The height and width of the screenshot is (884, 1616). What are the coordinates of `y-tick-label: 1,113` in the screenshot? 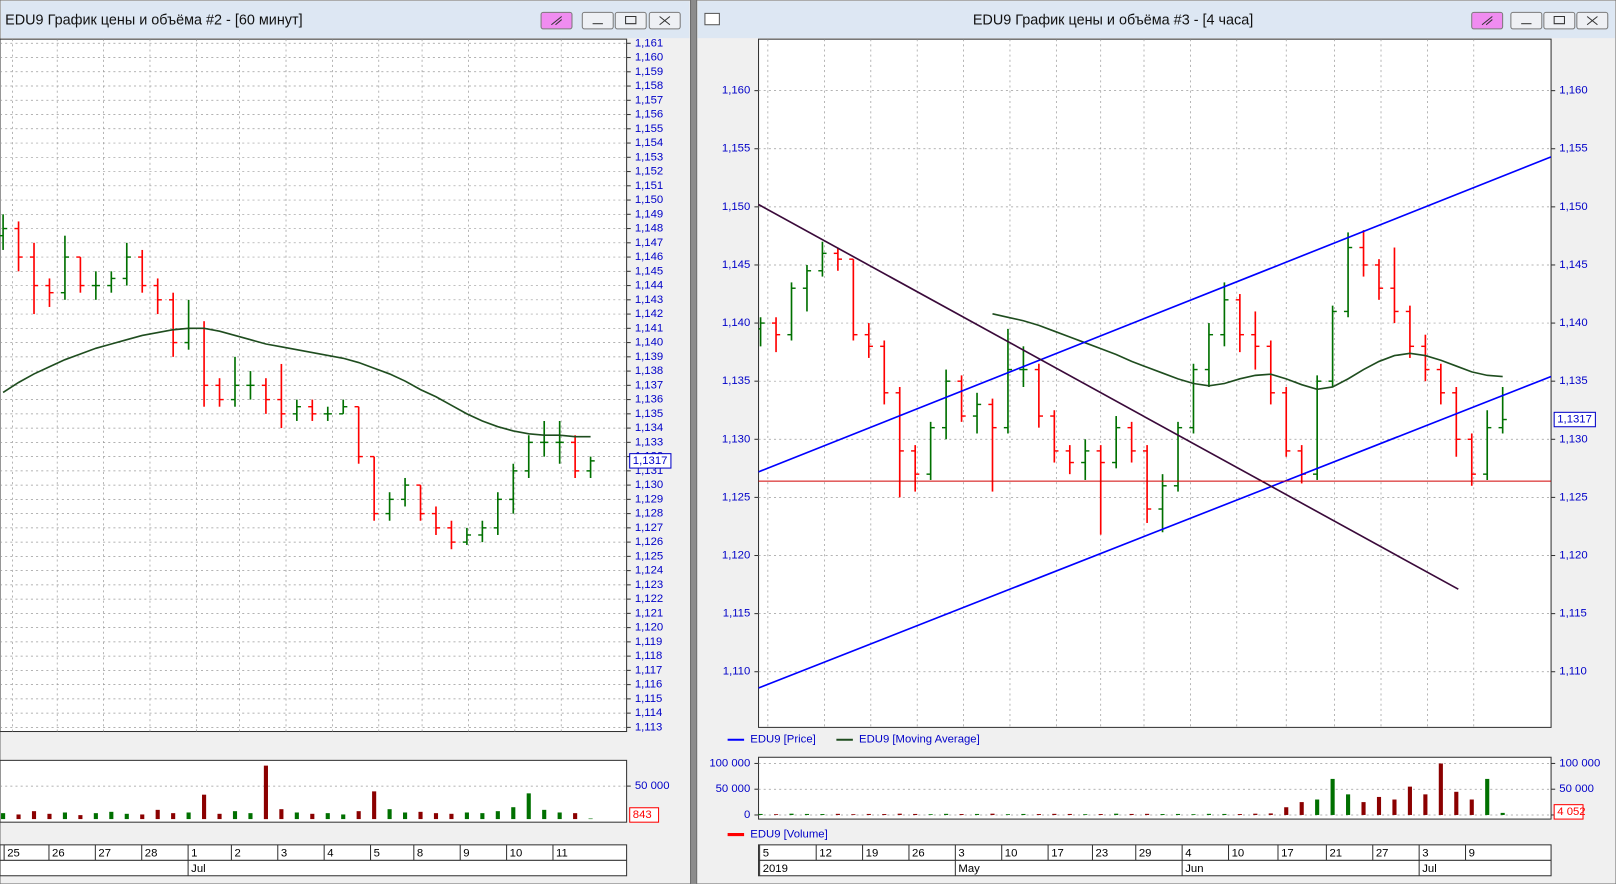 It's located at (649, 727).